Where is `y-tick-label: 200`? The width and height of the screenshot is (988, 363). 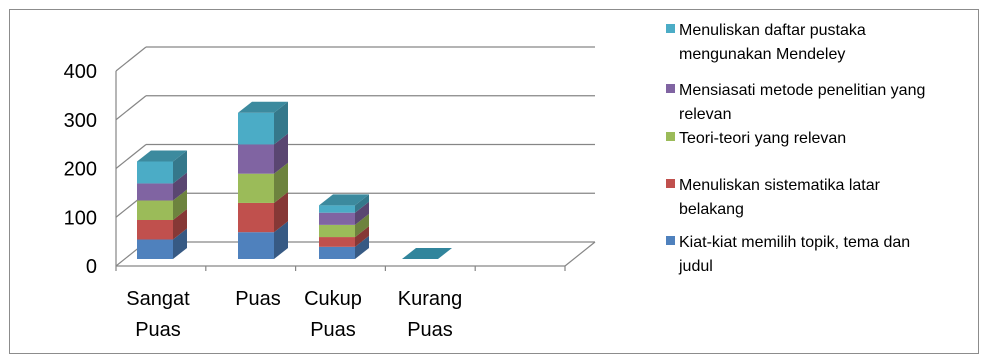
y-tick-label: 200 is located at coordinates (80, 170).